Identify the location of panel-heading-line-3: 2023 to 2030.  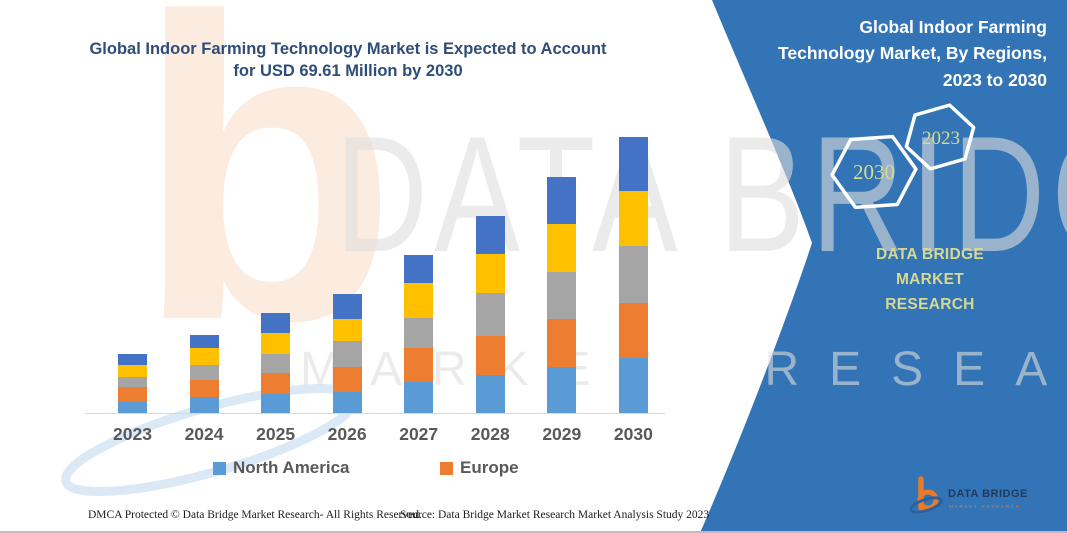
(994, 79).